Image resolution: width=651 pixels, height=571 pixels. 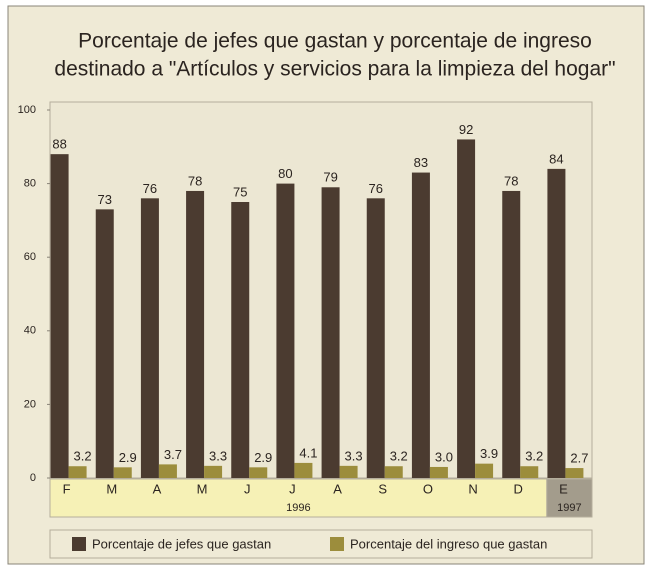 What do you see at coordinates (181, 543) in the screenshot?
I see `legend-label: Porcentaje de jefes que gastan` at bounding box center [181, 543].